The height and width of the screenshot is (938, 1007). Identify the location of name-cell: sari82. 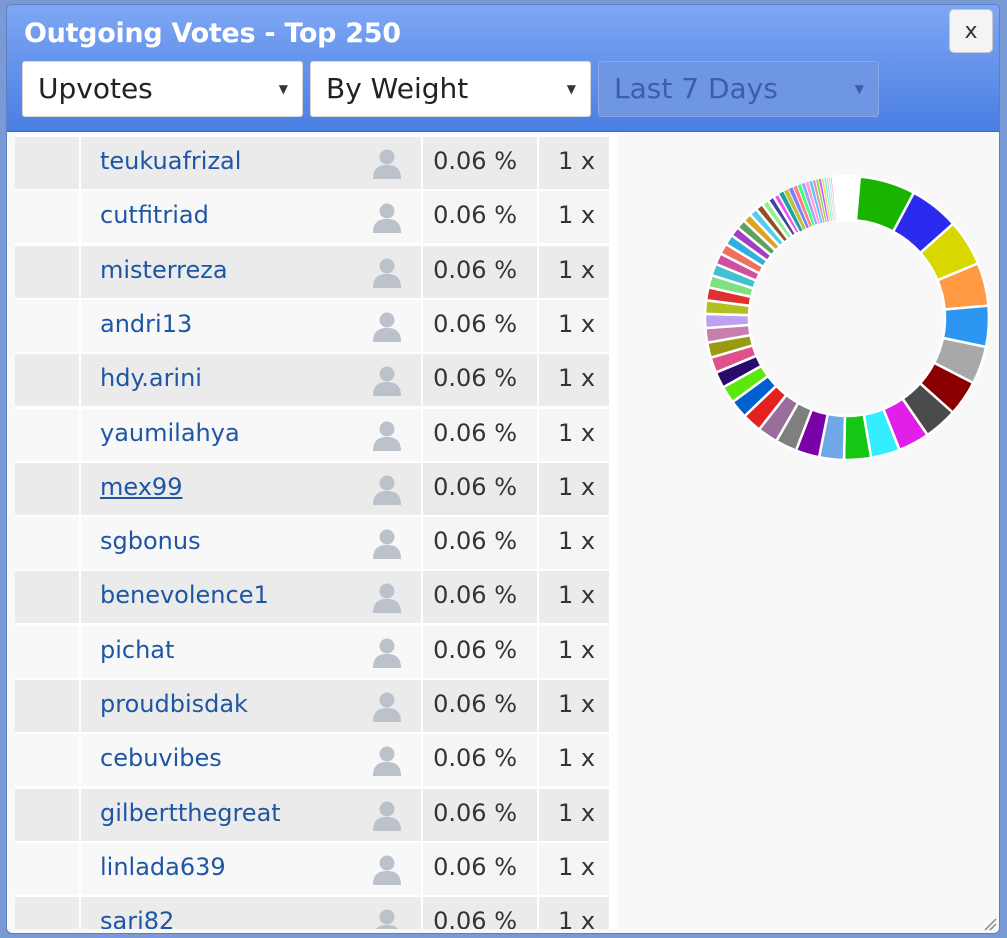
(251, 913).